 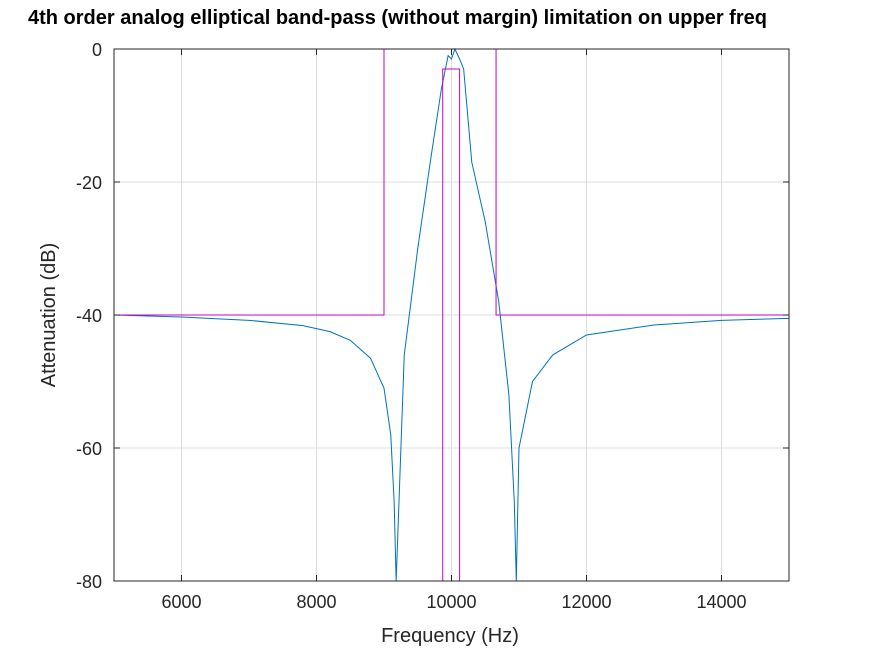 What do you see at coordinates (451, 324) in the screenshot?
I see `series-line-mask-inner` at bounding box center [451, 324].